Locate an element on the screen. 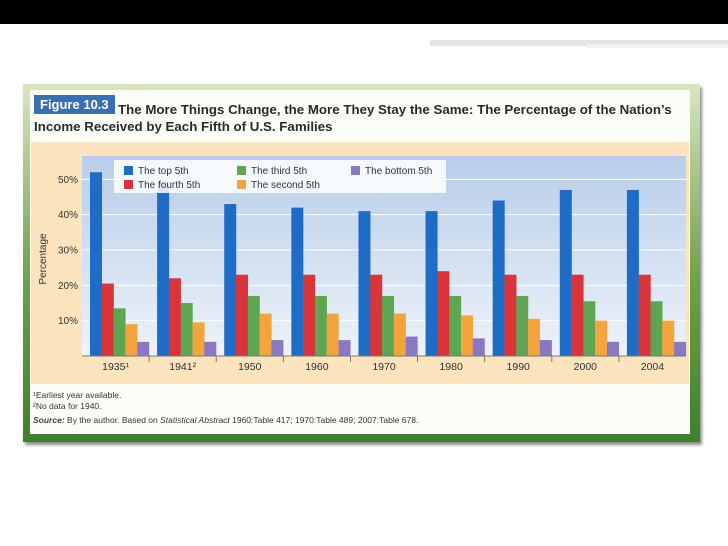 Image resolution: width=728 pixels, height=546 pixels. x-tick-label: 1990 is located at coordinates (519, 367).